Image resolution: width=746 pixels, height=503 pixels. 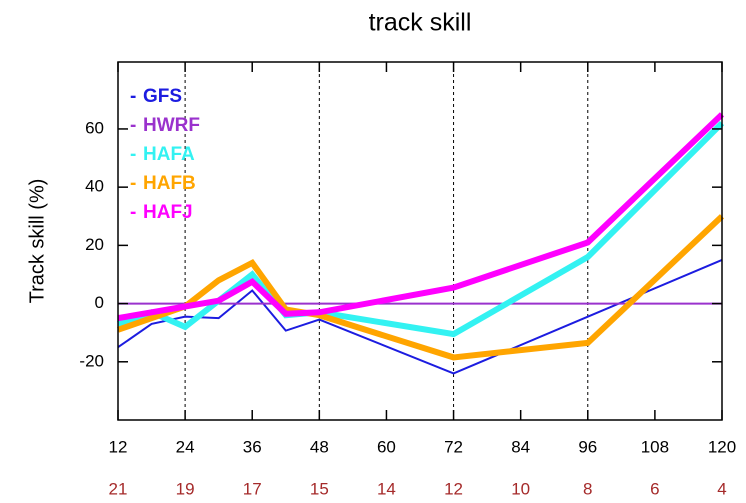 What do you see at coordinates (520, 446) in the screenshot?
I see `x-tick-label: 84` at bounding box center [520, 446].